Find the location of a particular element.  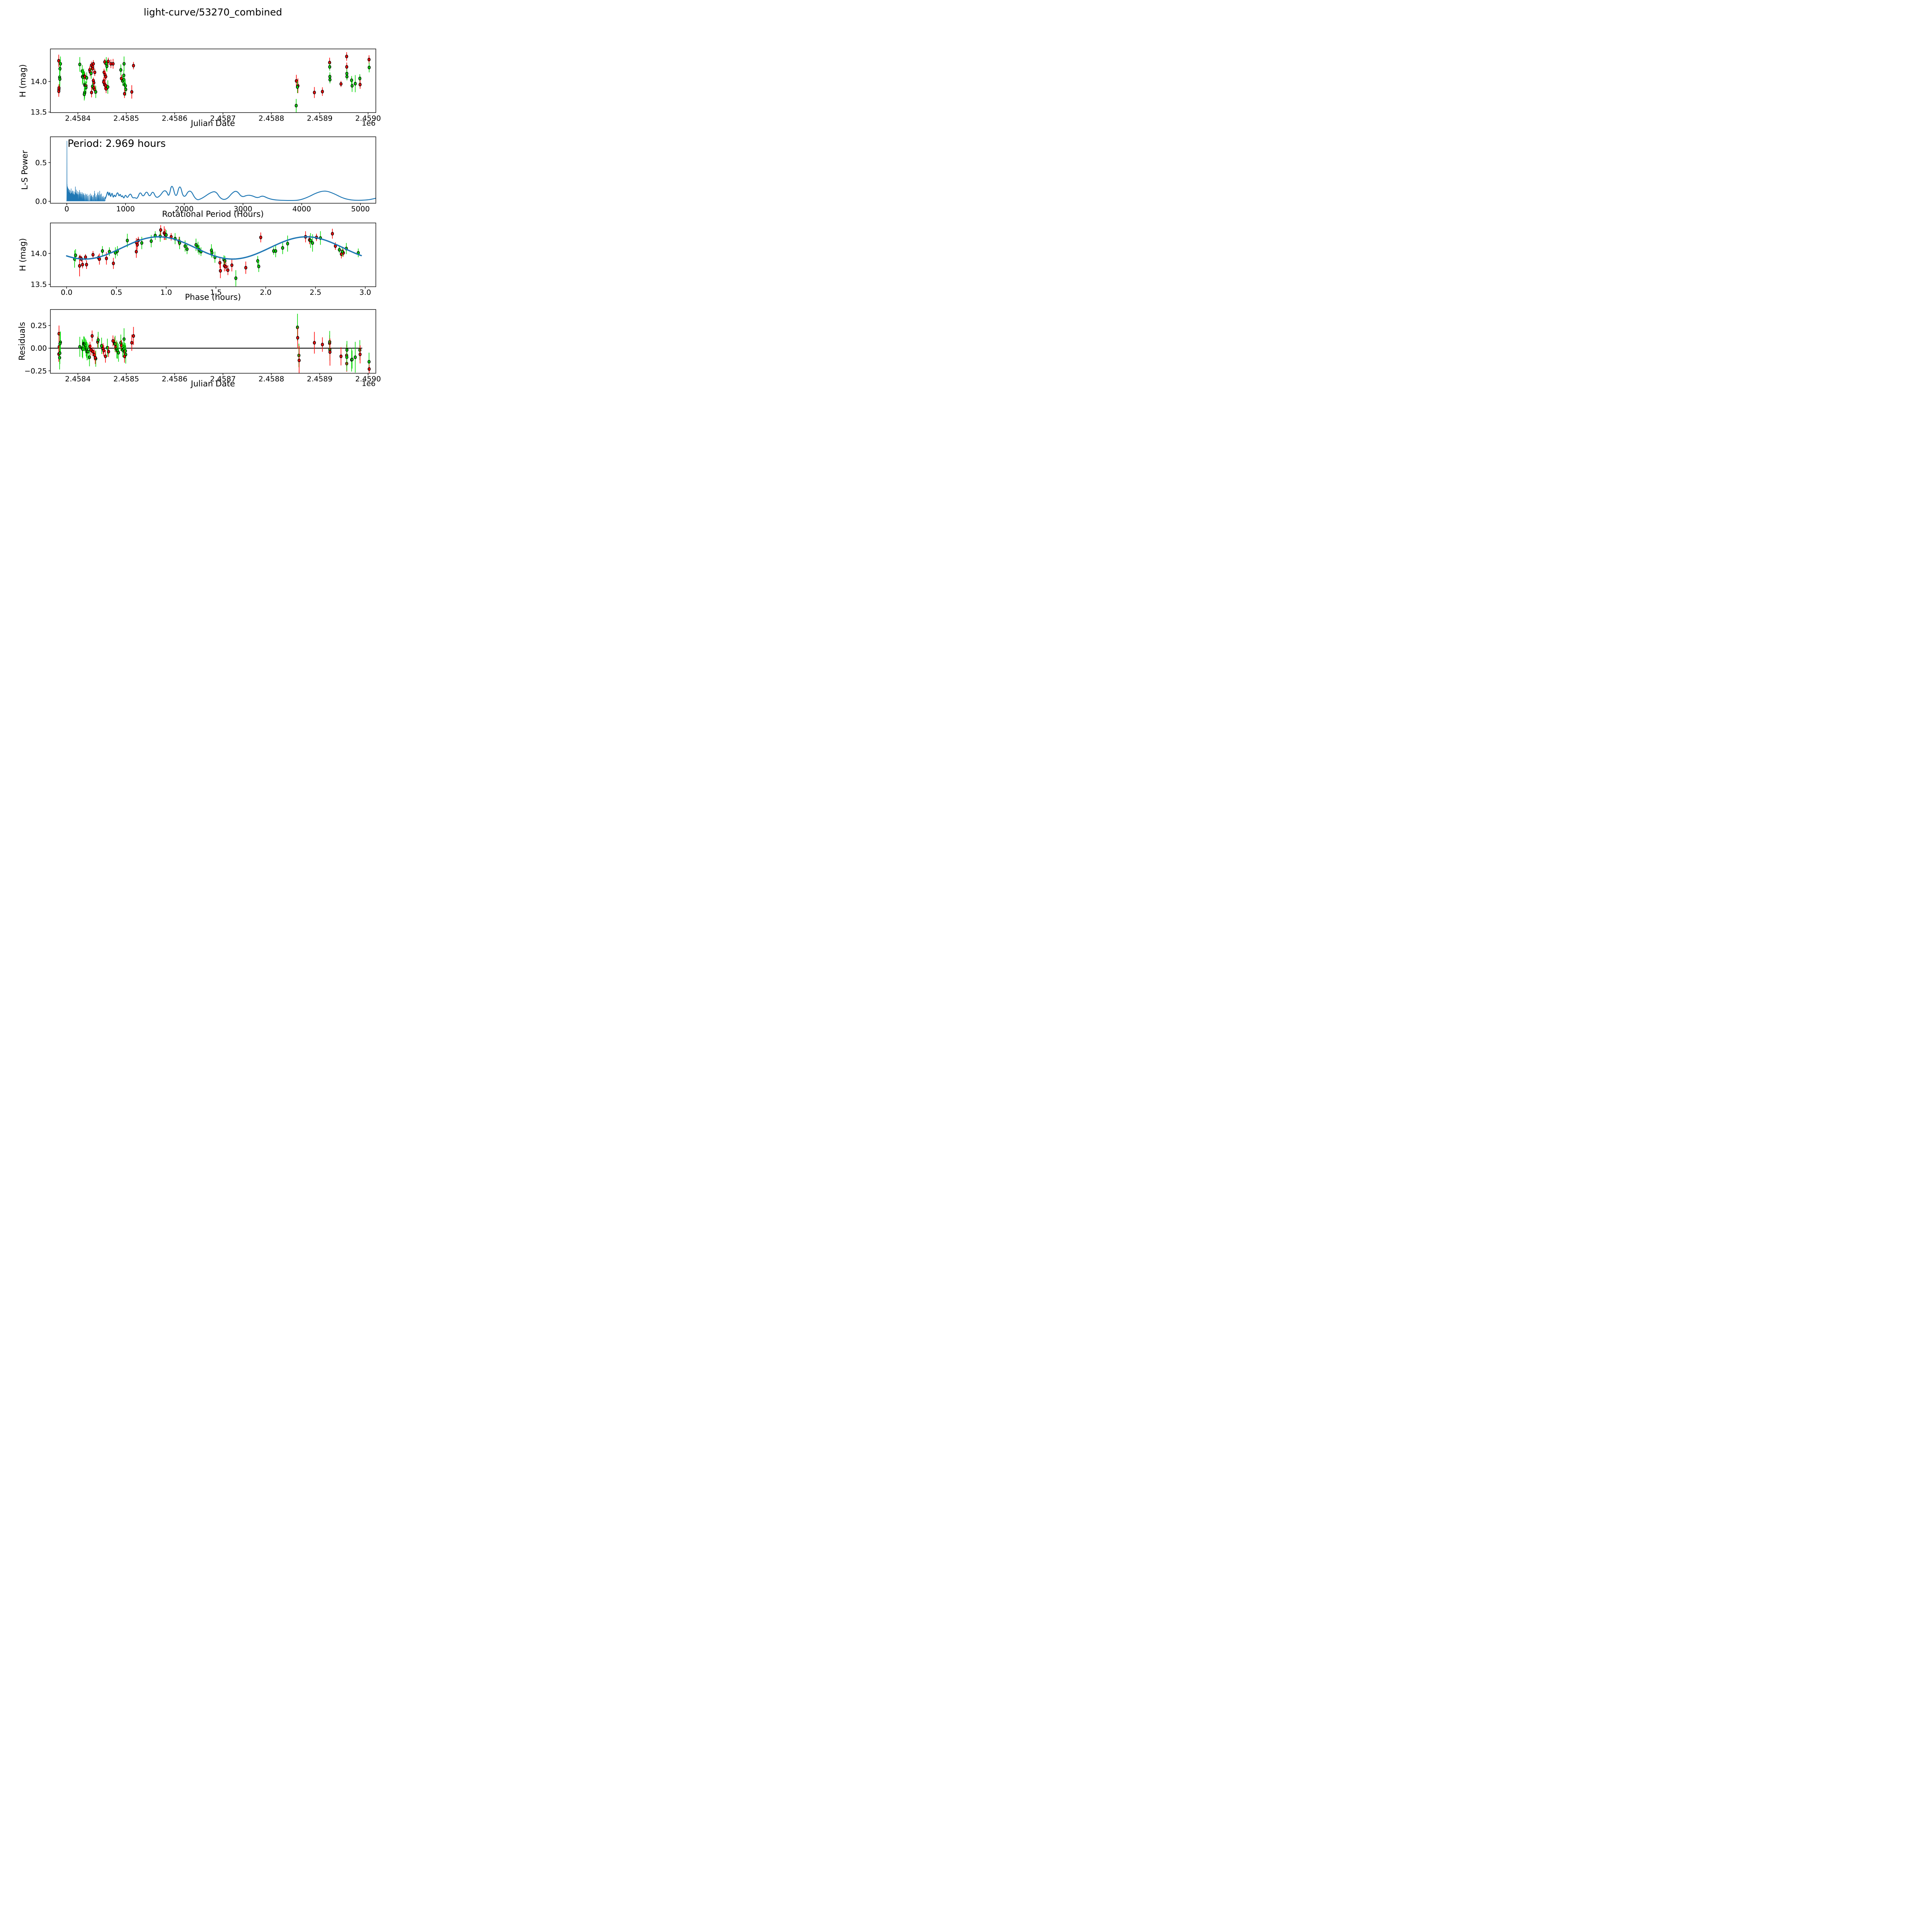

y-tick-label: −0.25 is located at coordinates (35, 371).